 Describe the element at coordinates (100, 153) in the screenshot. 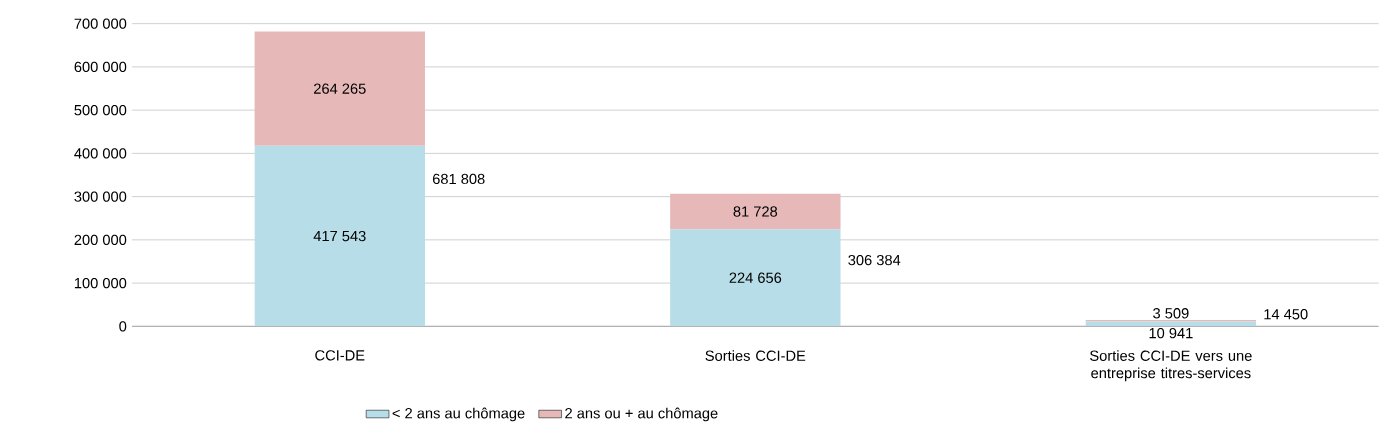

I see `y-tick-label: 400 000` at that location.